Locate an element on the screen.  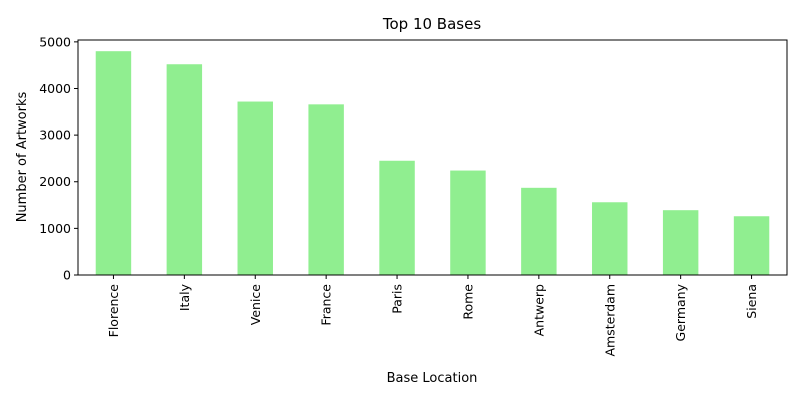
x-tick-label: Florence is located at coordinates (113, 311).